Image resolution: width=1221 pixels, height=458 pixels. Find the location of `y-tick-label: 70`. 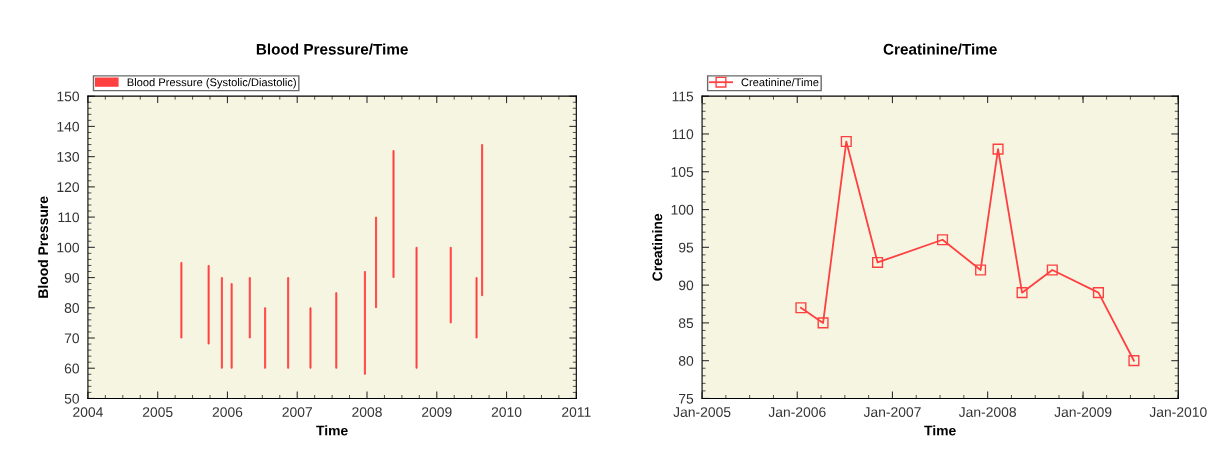

y-tick-label: 70 is located at coordinates (72, 338).